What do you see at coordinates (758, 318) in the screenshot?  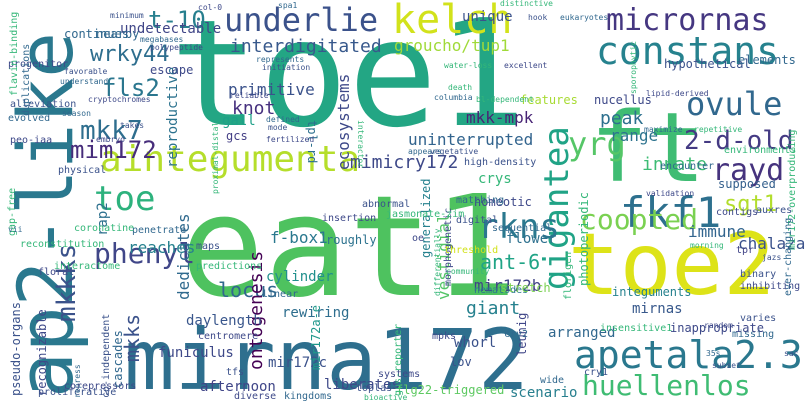 I see `word-varies: varies` at bounding box center [758, 318].